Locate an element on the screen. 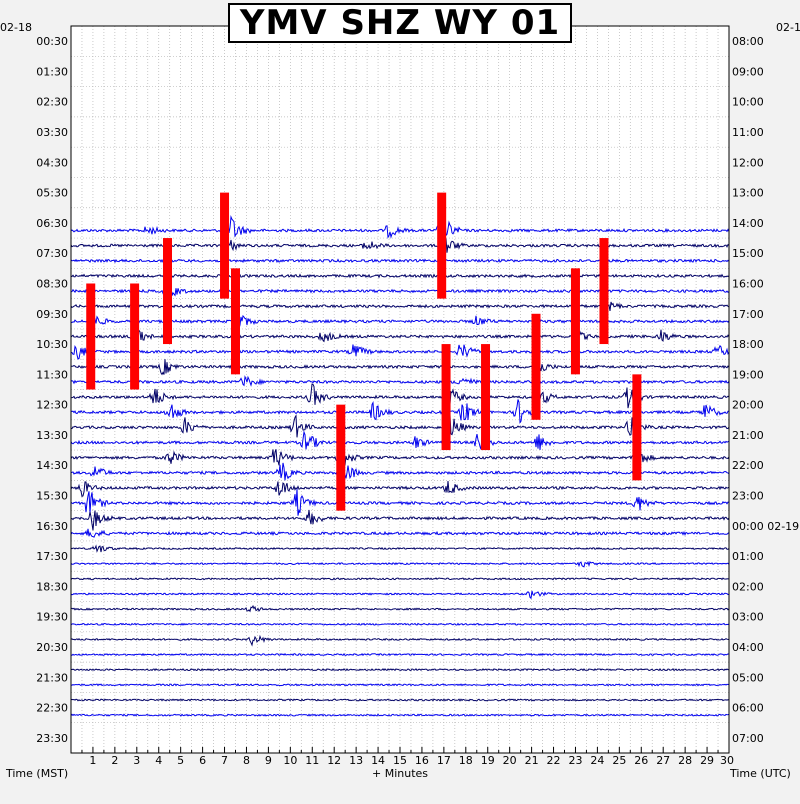 Image resolution: width=800 pixels, height=804 pixels. date-left: 02-18 is located at coordinates (16, 27).